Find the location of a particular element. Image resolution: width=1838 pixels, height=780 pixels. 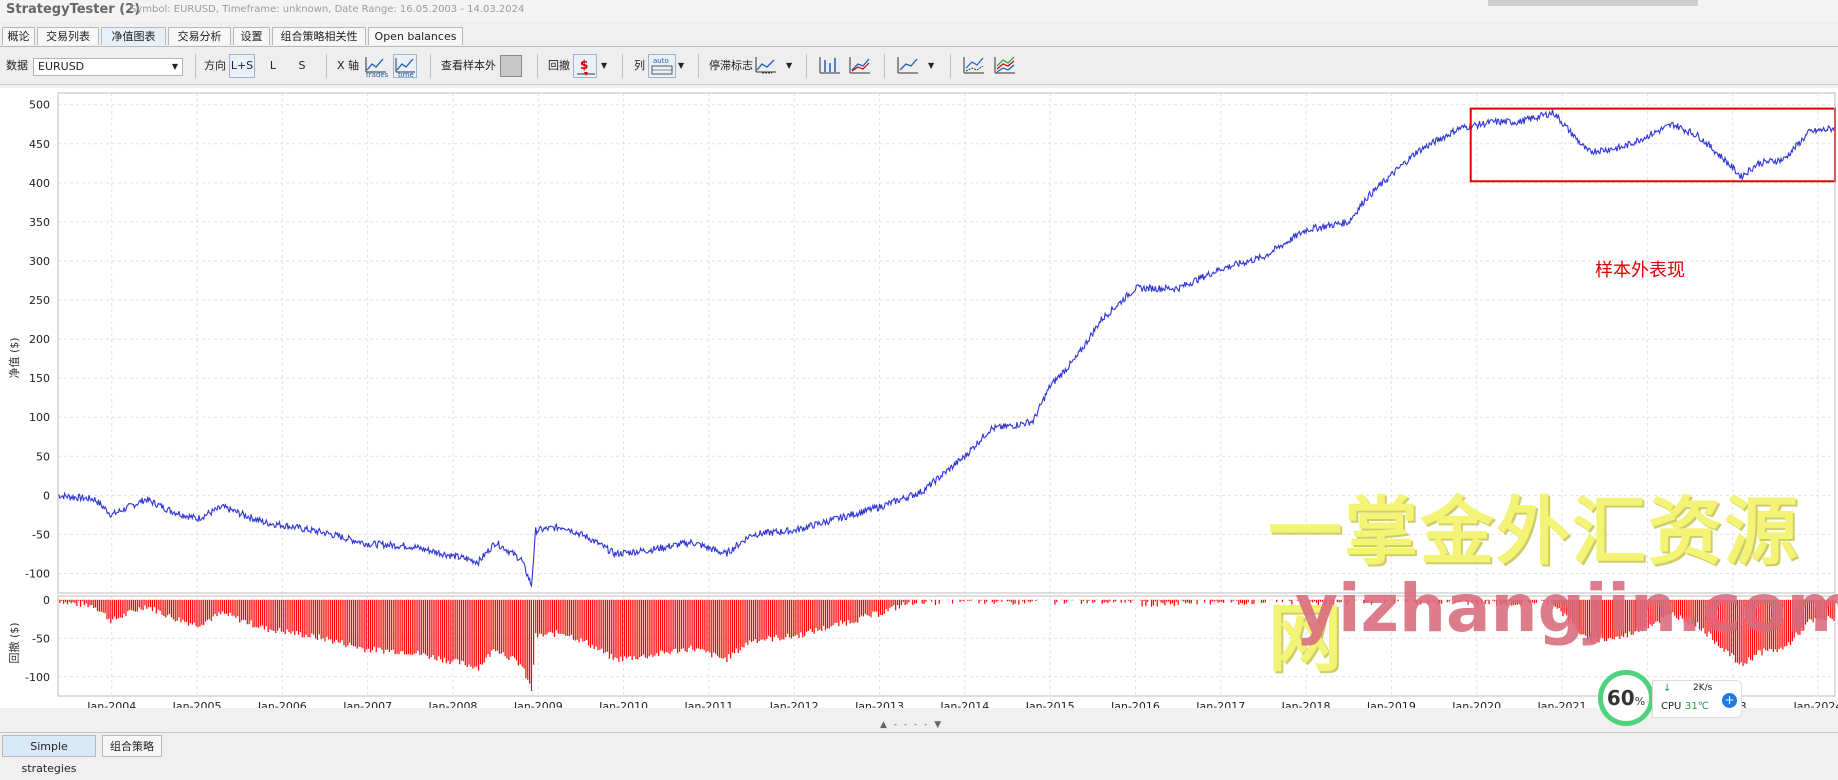

x-tick-label: Jan-2014 is located at coordinates (964, 704).